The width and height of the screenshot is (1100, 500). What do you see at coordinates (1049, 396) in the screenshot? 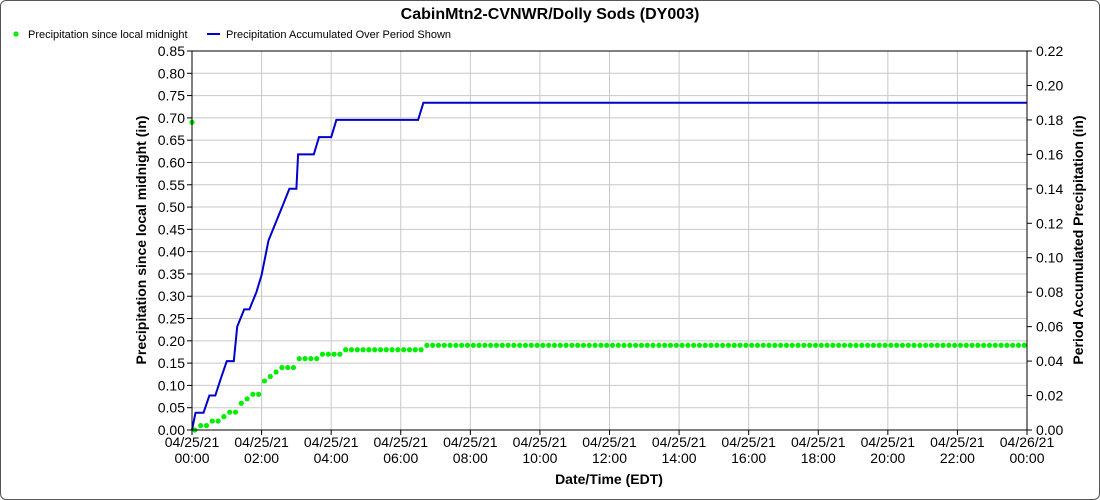
I see `y-right-tick-label: 0.02` at bounding box center [1049, 396].